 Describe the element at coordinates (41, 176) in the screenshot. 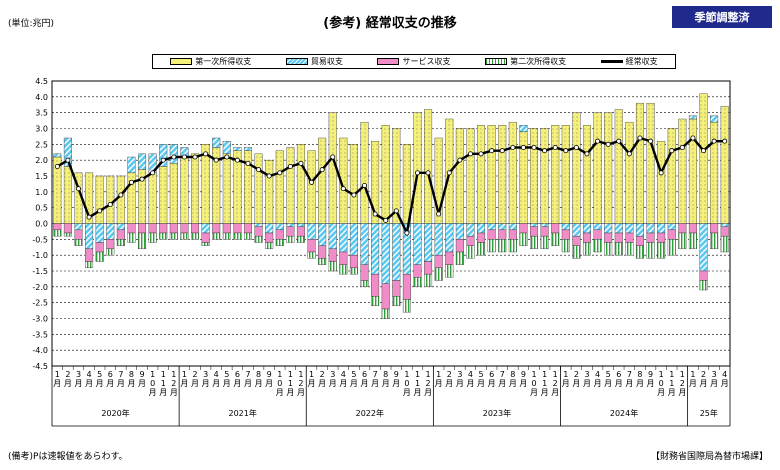

I see `y-tick-label: 1.5` at that location.